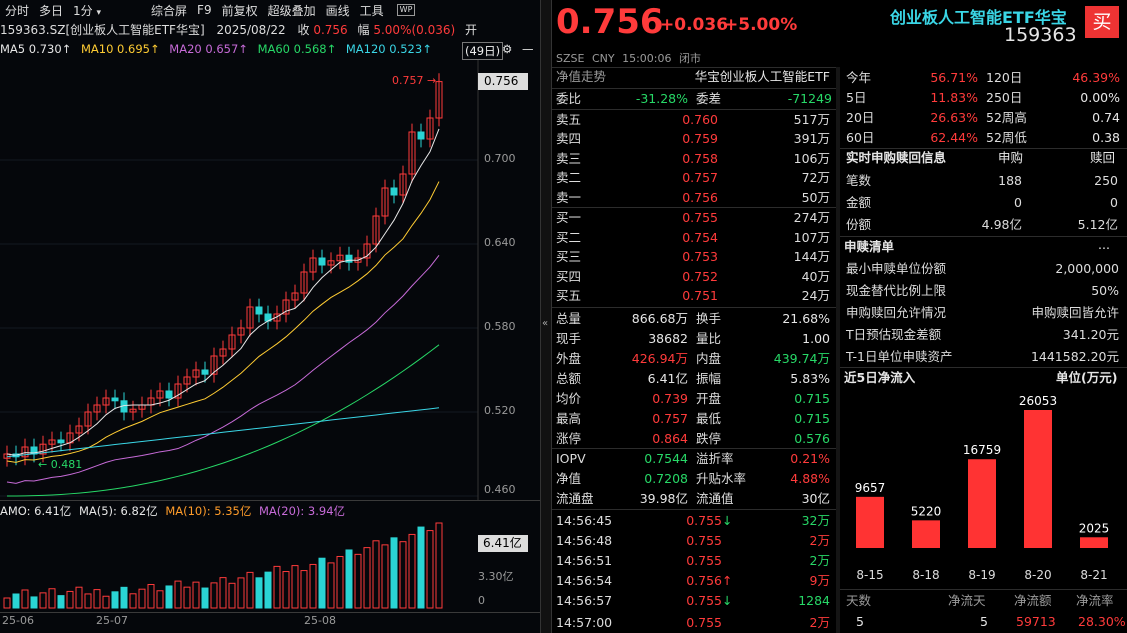 The image size is (1127, 633). I want to click on stat-label: 外盘, so click(569, 358).